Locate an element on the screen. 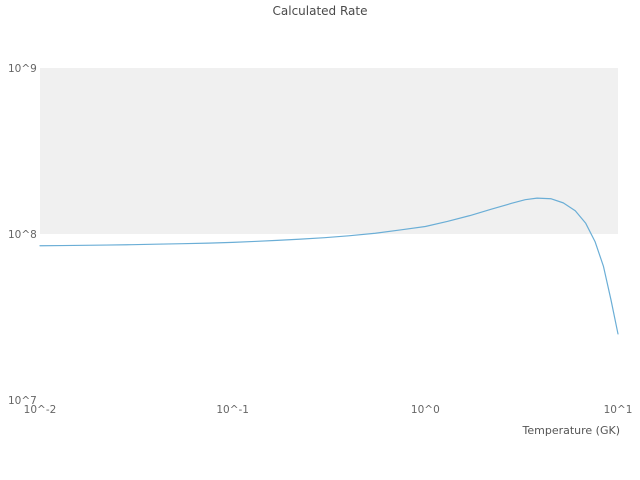 The height and width of the screenshot is (480, 640). chart-title: Calculated Rate is located at coordinates (320, 11).